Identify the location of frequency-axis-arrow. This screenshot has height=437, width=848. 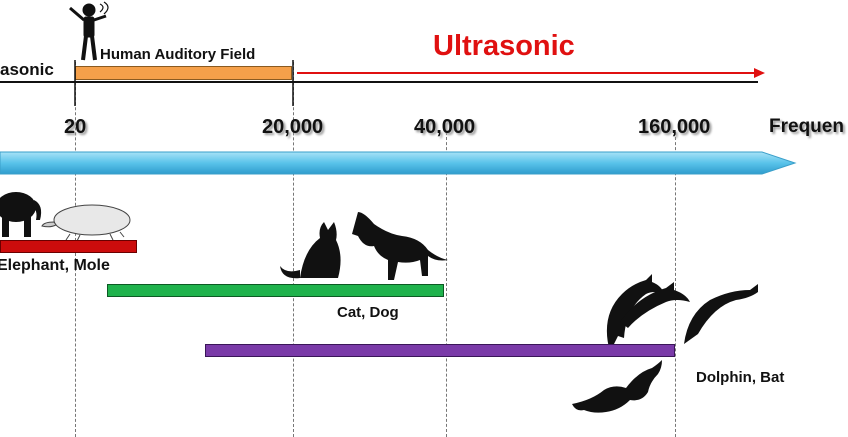
(398, 163).